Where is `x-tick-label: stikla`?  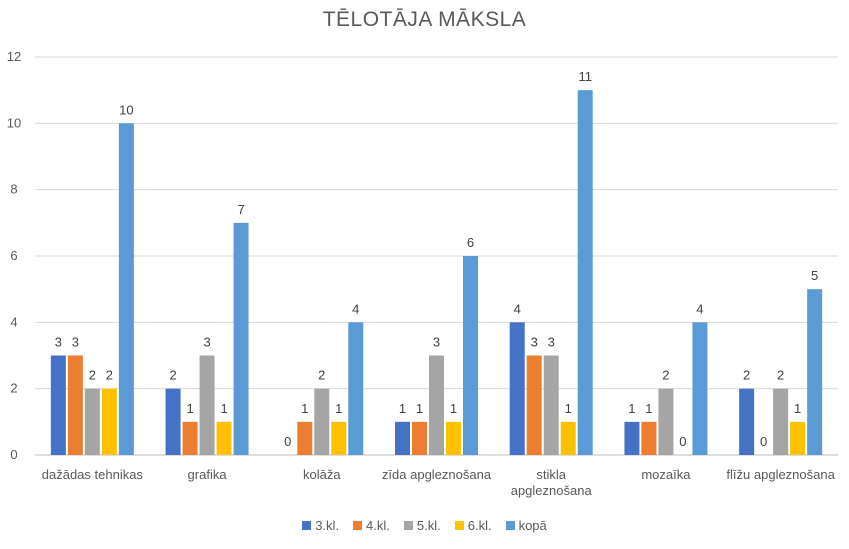
x-tick-label: stikla is located at coordinates (551, 474).